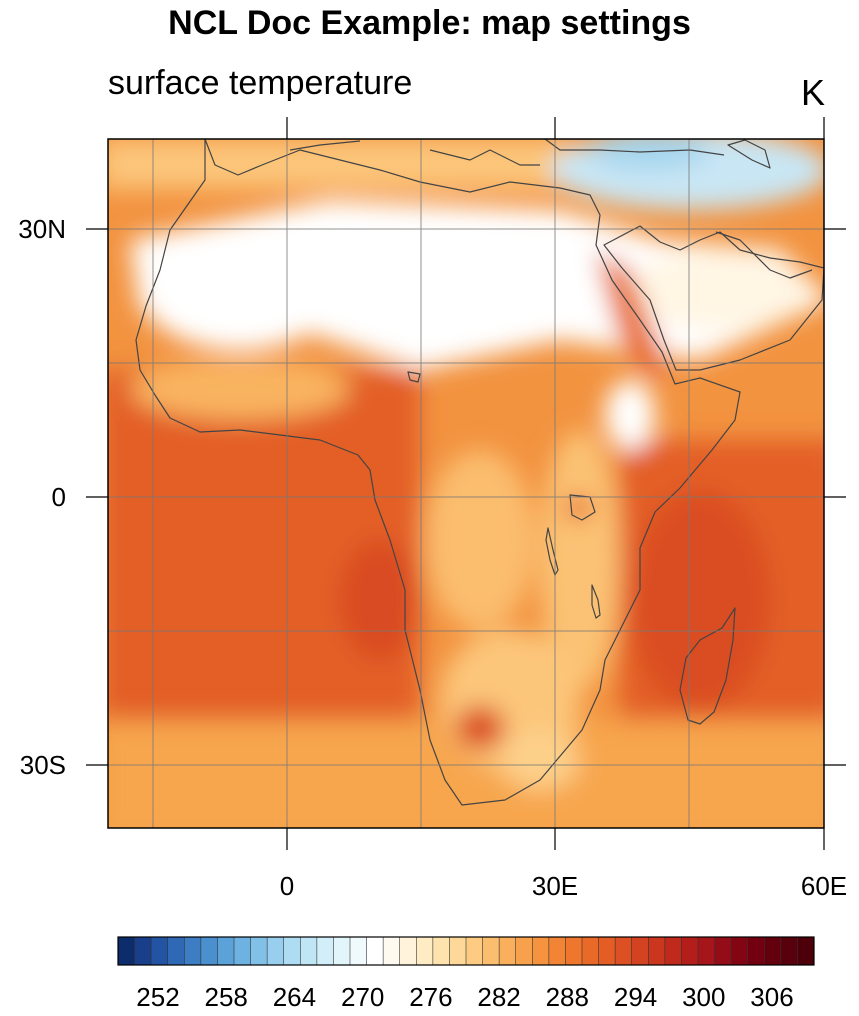 This screenshot has width=859, height=1016. Describe the element at coordinates (260, 83) in the screenshot. I see `subtitle-variable: surface temperature` at that location.